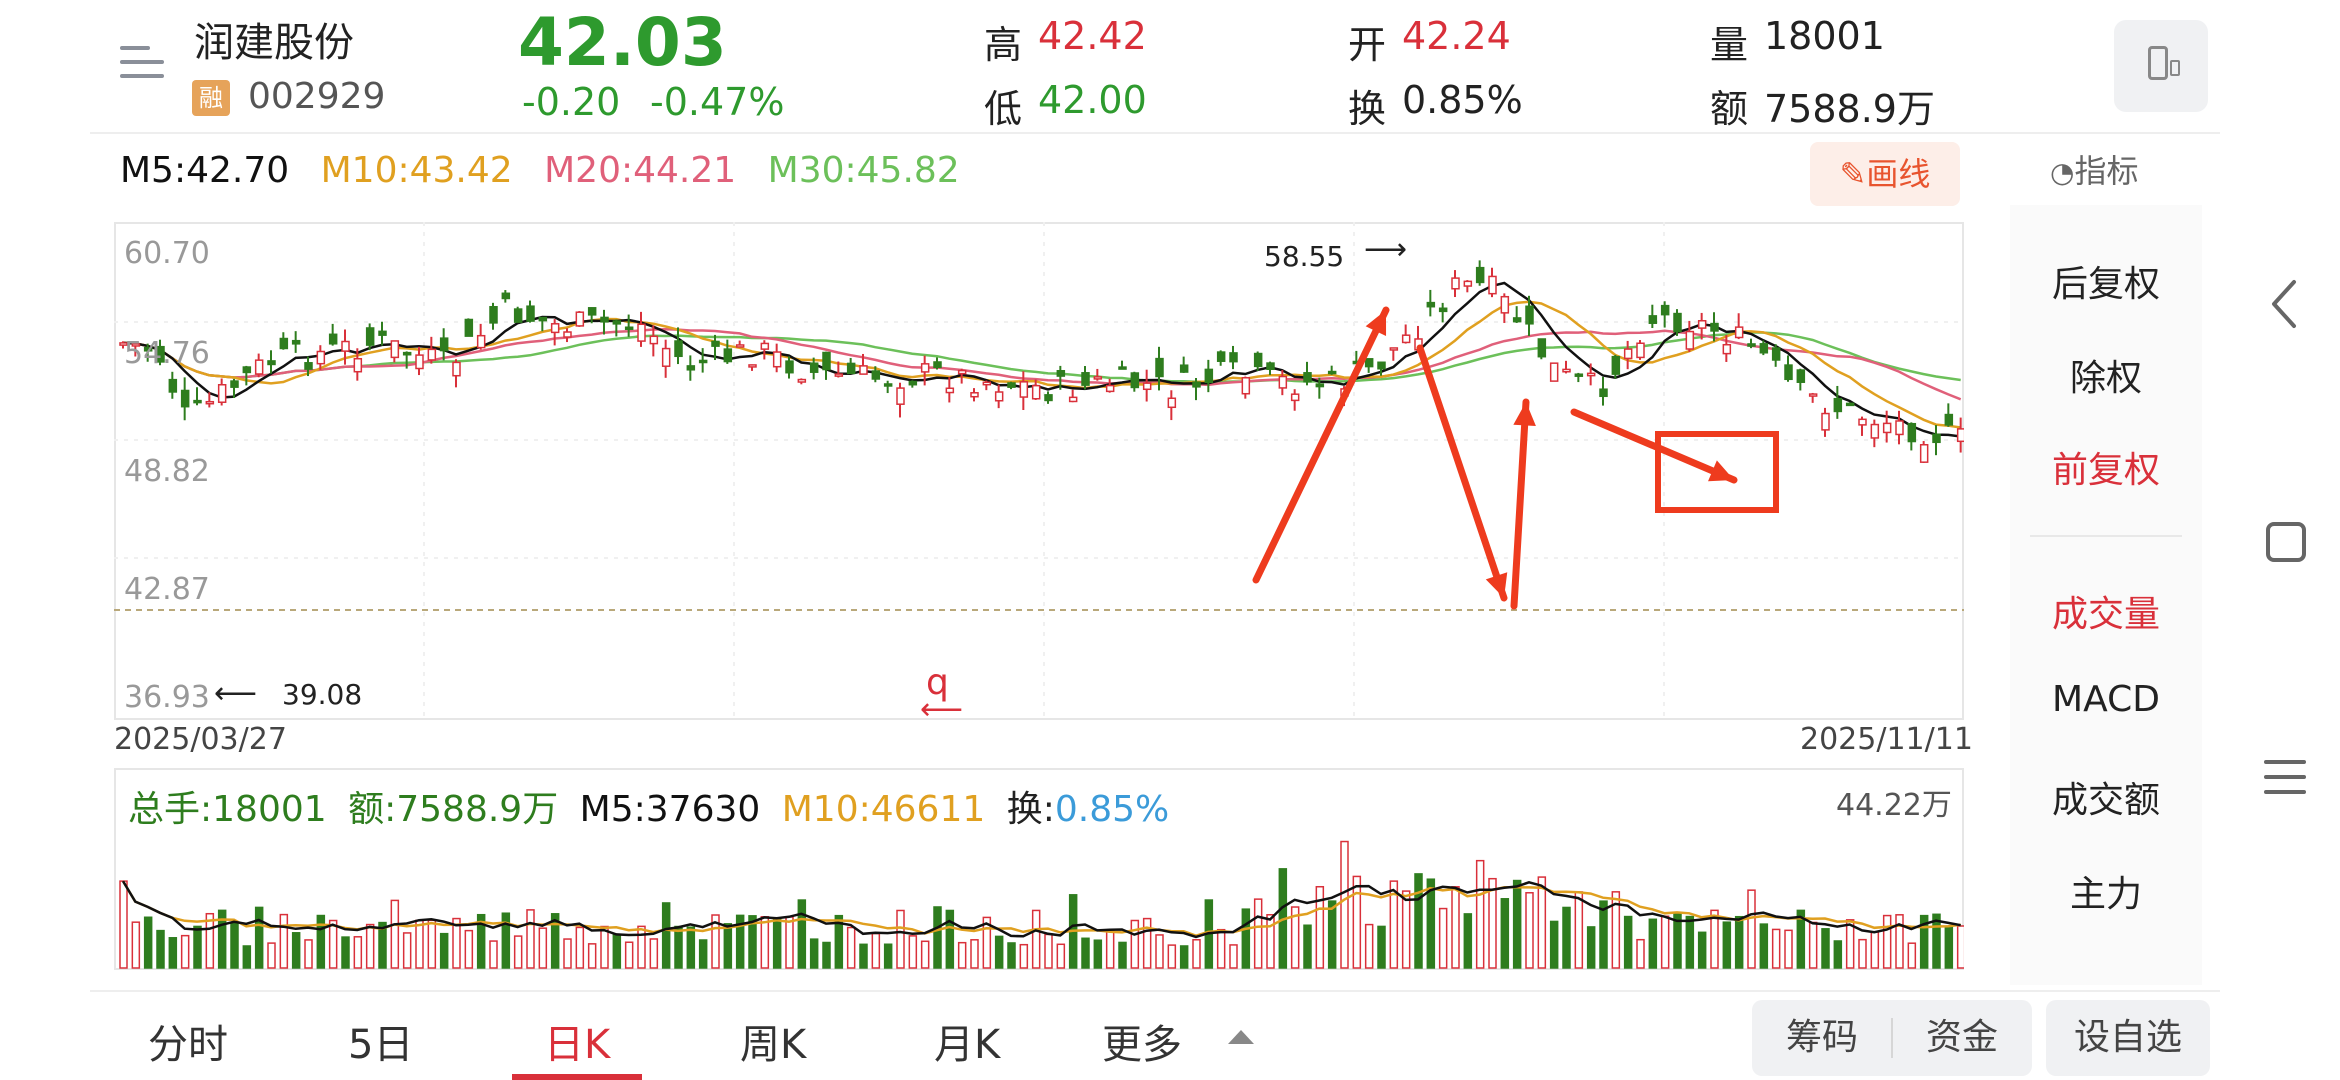  Describe the element at coordinates (2105, 284) in the screenshot. I see `rp-item-hou-fuquan: 后复权` at that location.